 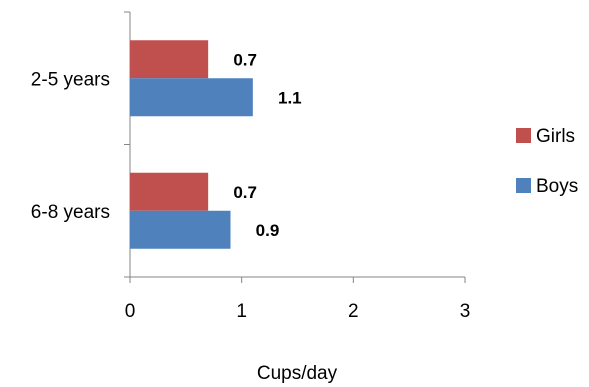 I want to click on category-labels: 2-5 years 6-8 years, so click(x=70, y=146).